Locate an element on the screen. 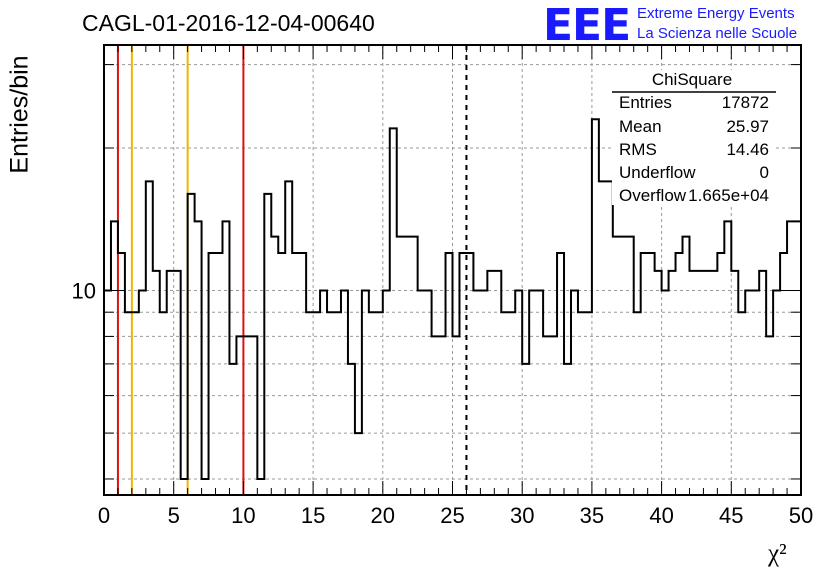 The height and width of the screenshot is (572, 836). stats-title: ChiSquare is located at coordinates (692, 79).